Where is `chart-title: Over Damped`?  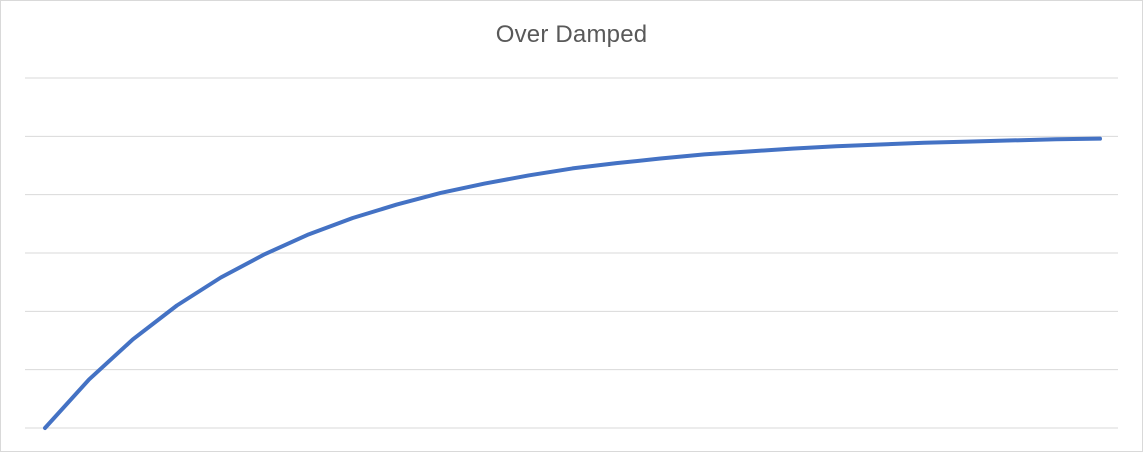
chart-title: Over Damped is located at coordinates (571, 34).